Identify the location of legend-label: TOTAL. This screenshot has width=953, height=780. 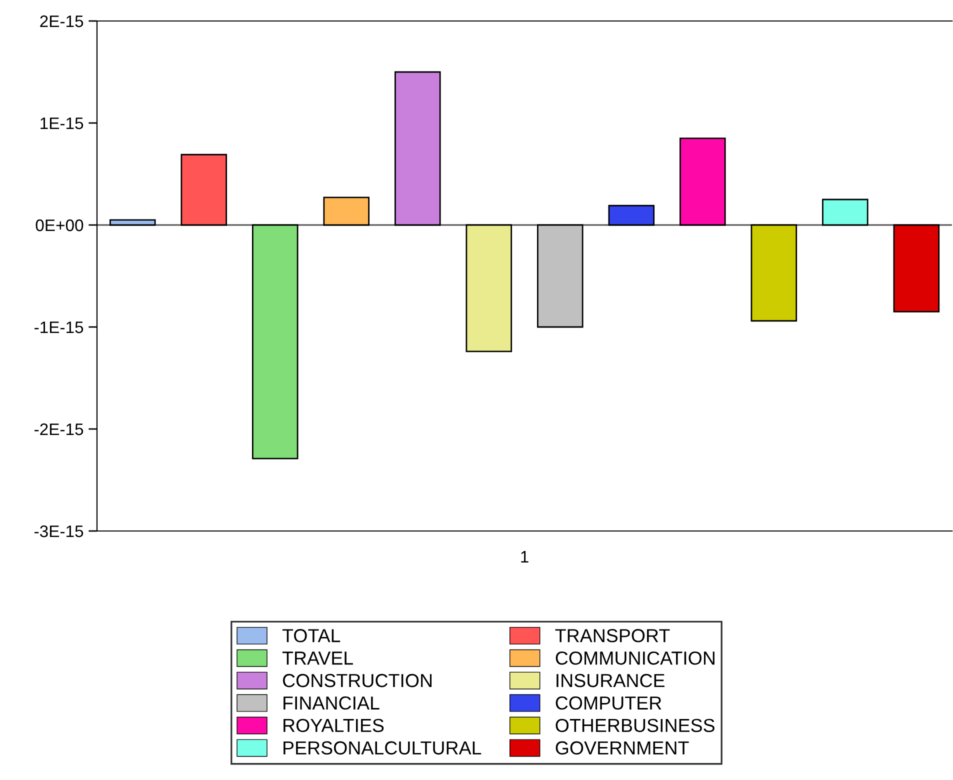
(311, 635).